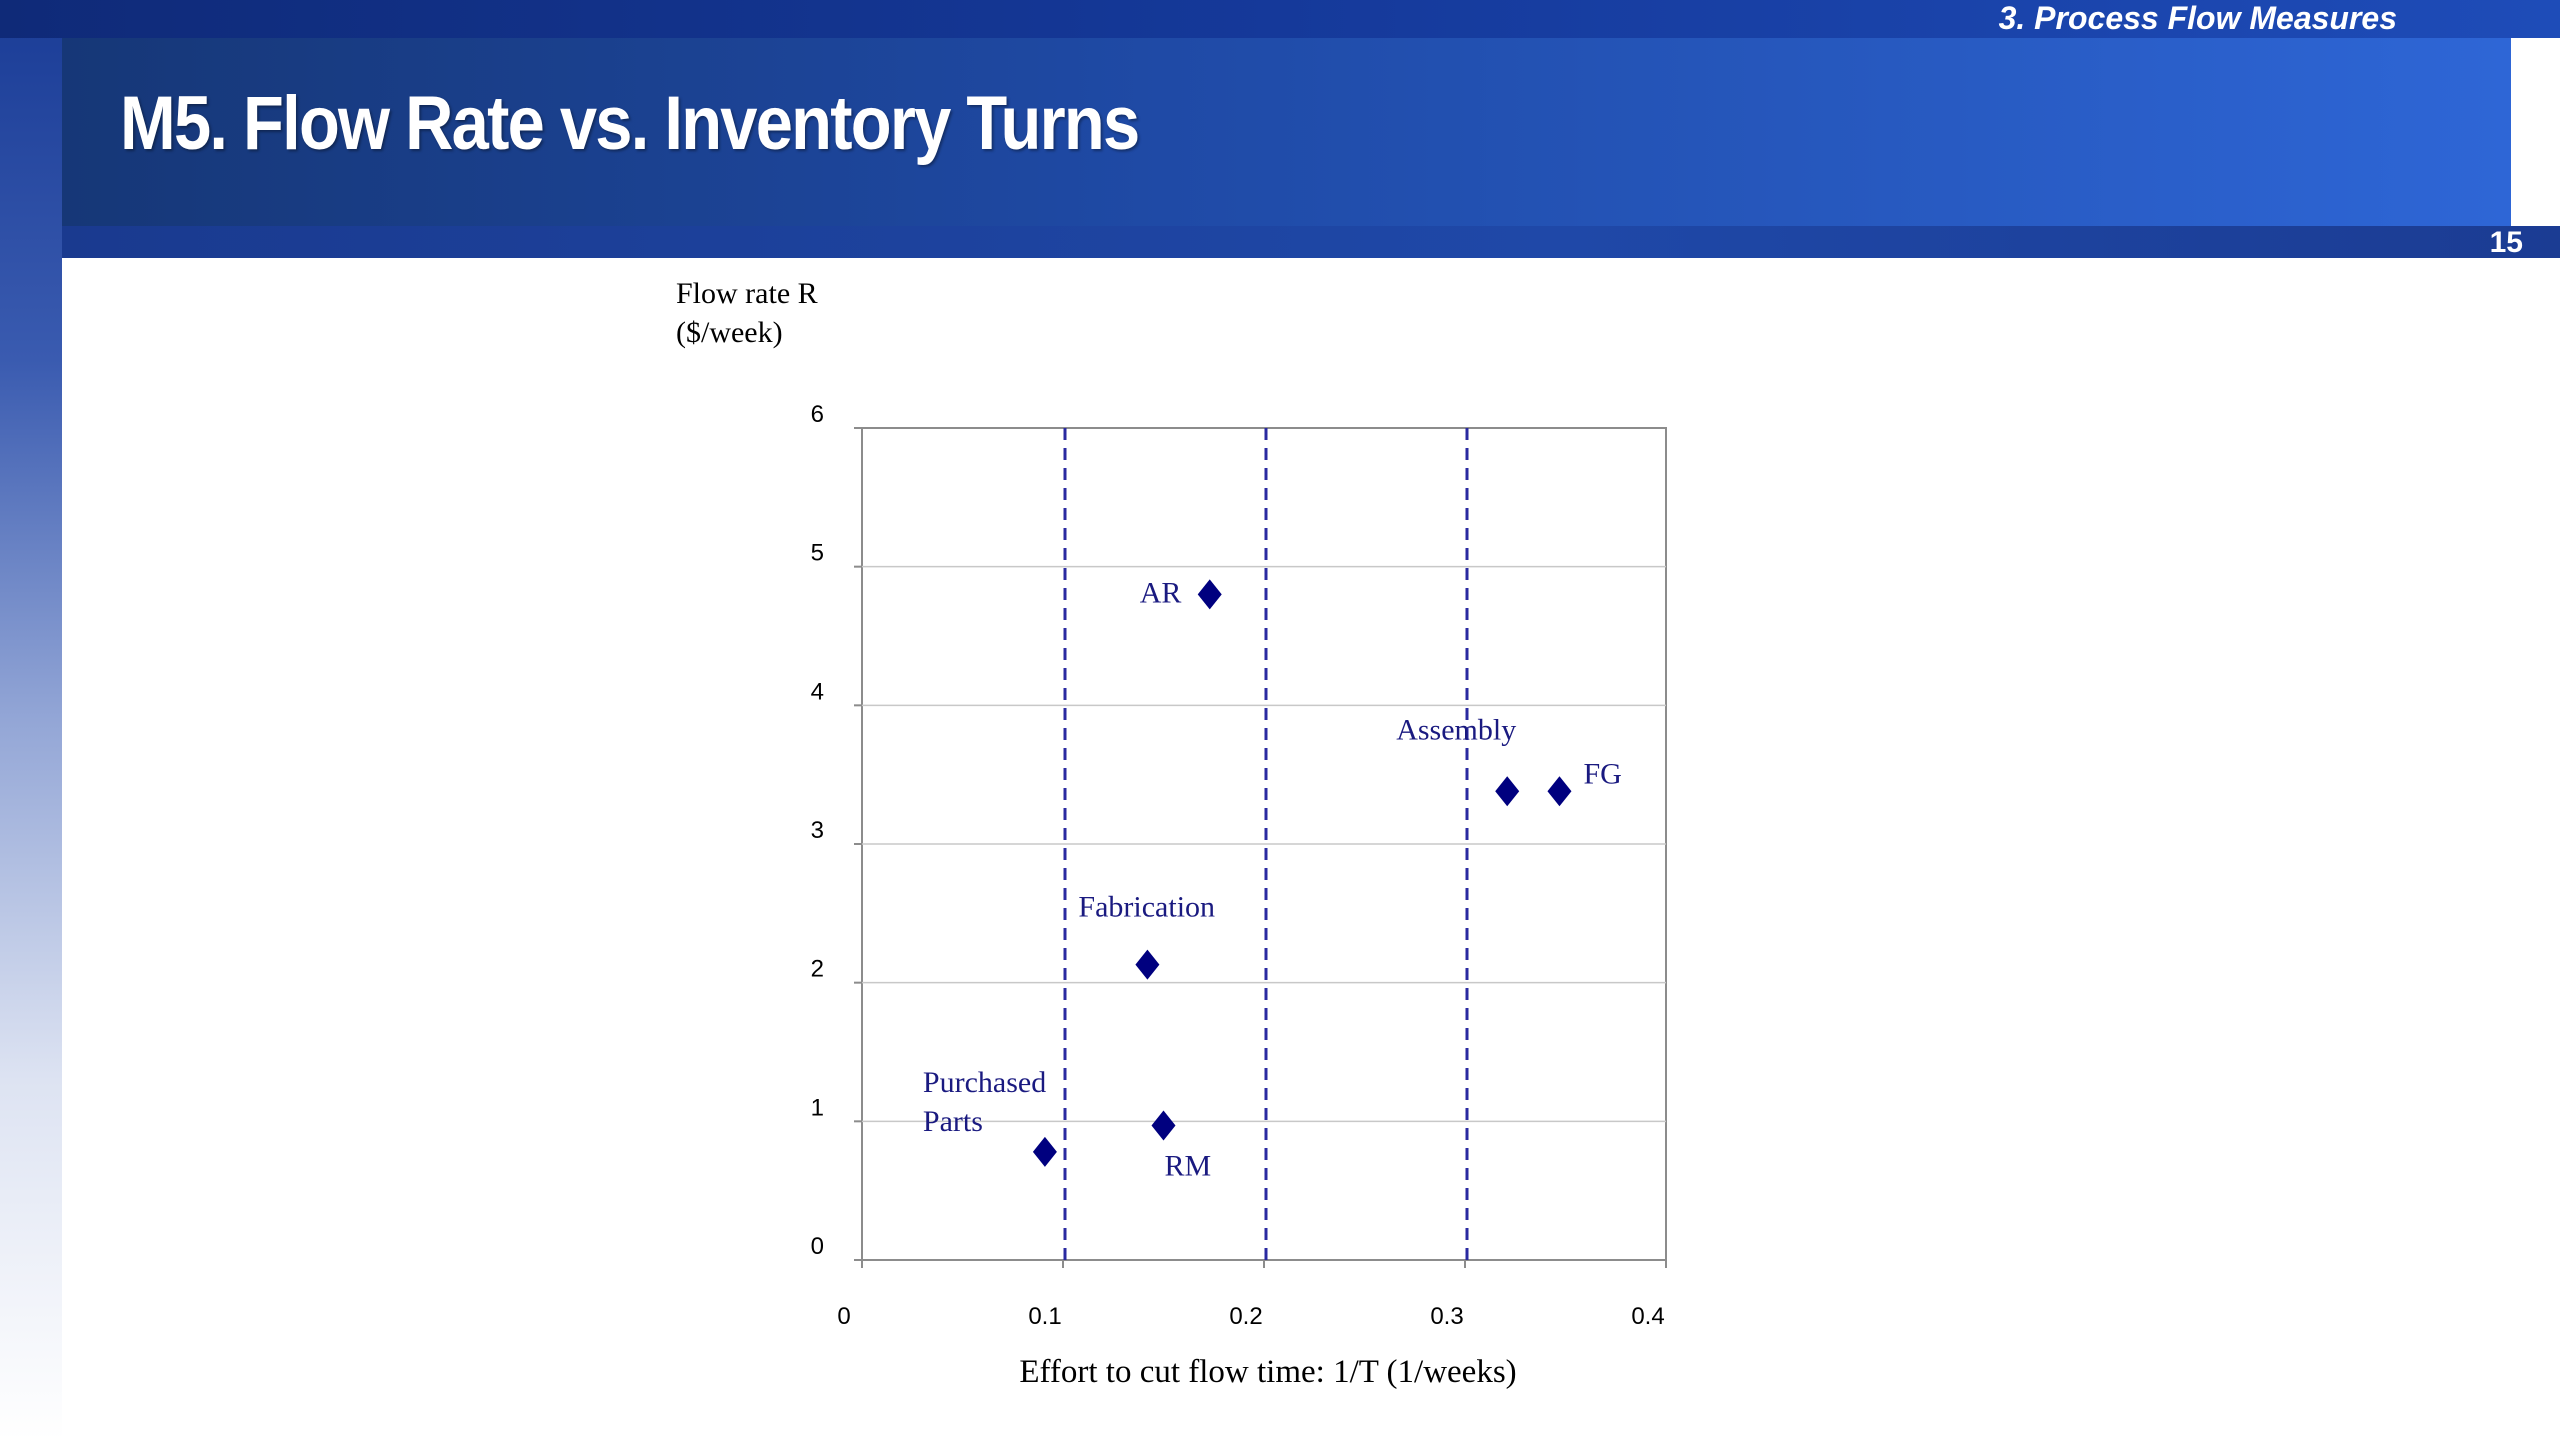  What do you see at coordinates (1161, 592) in the screenshot?
I see `data-point-label: AR` at bounding box center [1161, 592].